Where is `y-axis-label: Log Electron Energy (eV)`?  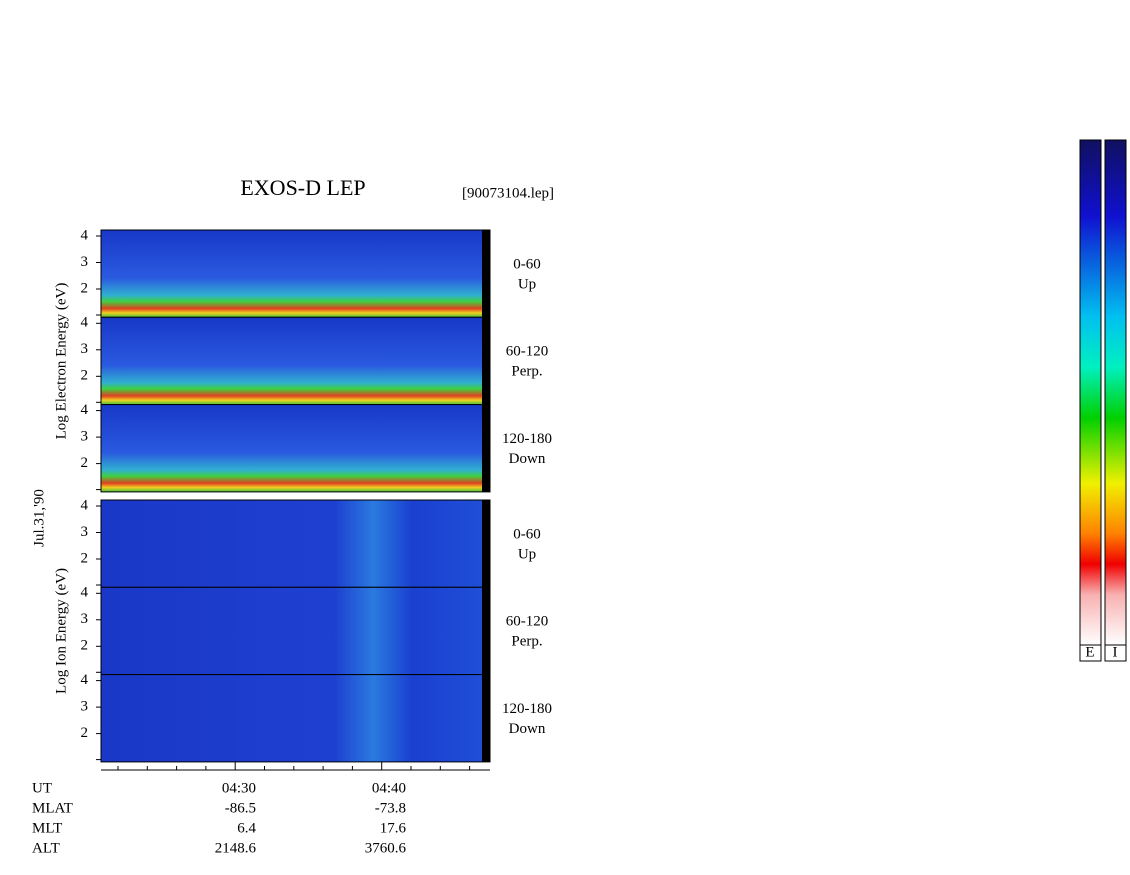 y-axis-label: Log Electron Energy (eV) is located at coordinates (61, 361).